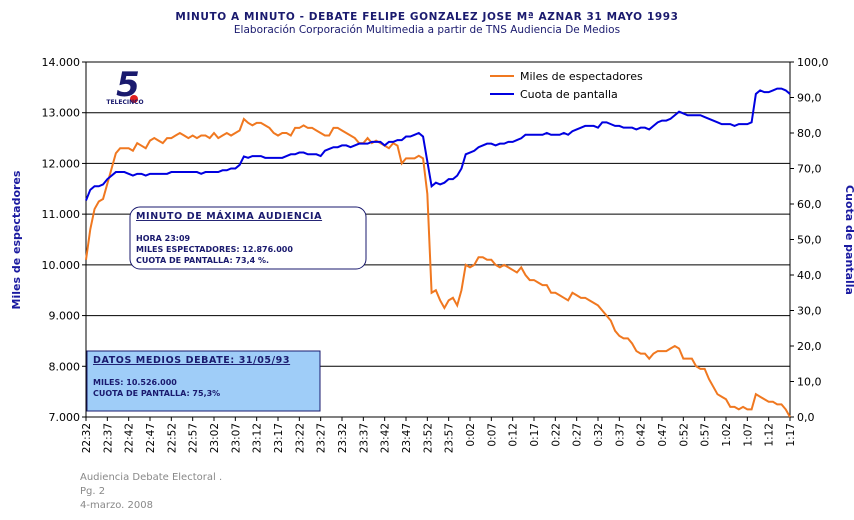 The height and width of the screenshot is (520, 854). Describe the element at coordinates (535, 435) in the screenshot. I see `x-tick-label: 0:17` at that location.